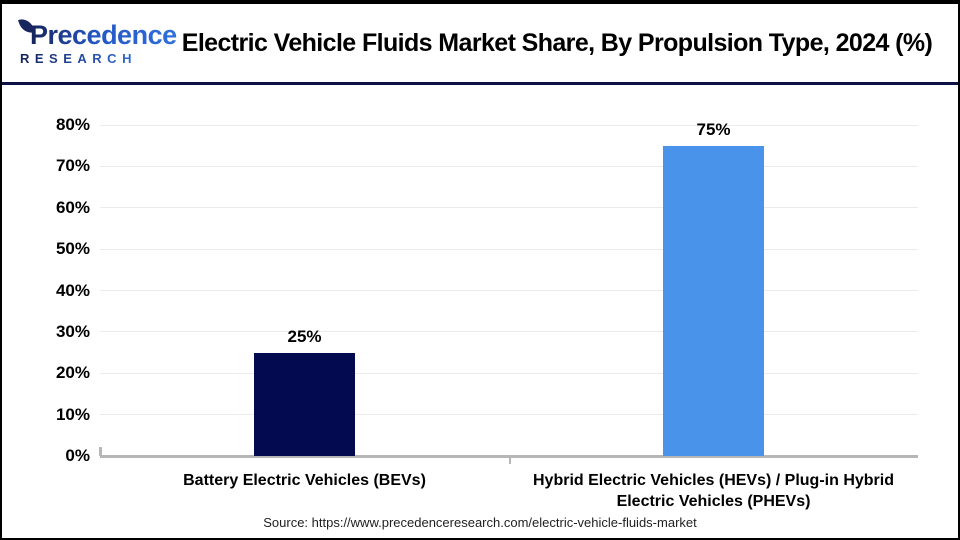  I want to click on x-axis-category-label: Battery Electric Vehicles (BEVs), so click(304, 480).